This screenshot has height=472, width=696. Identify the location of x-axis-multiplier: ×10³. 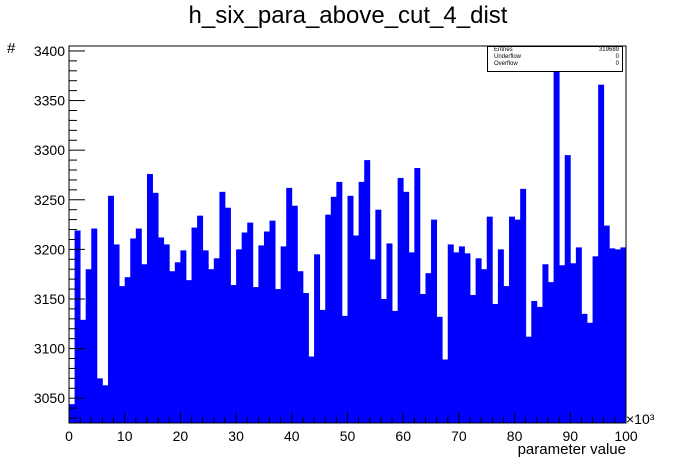
(640, 419).